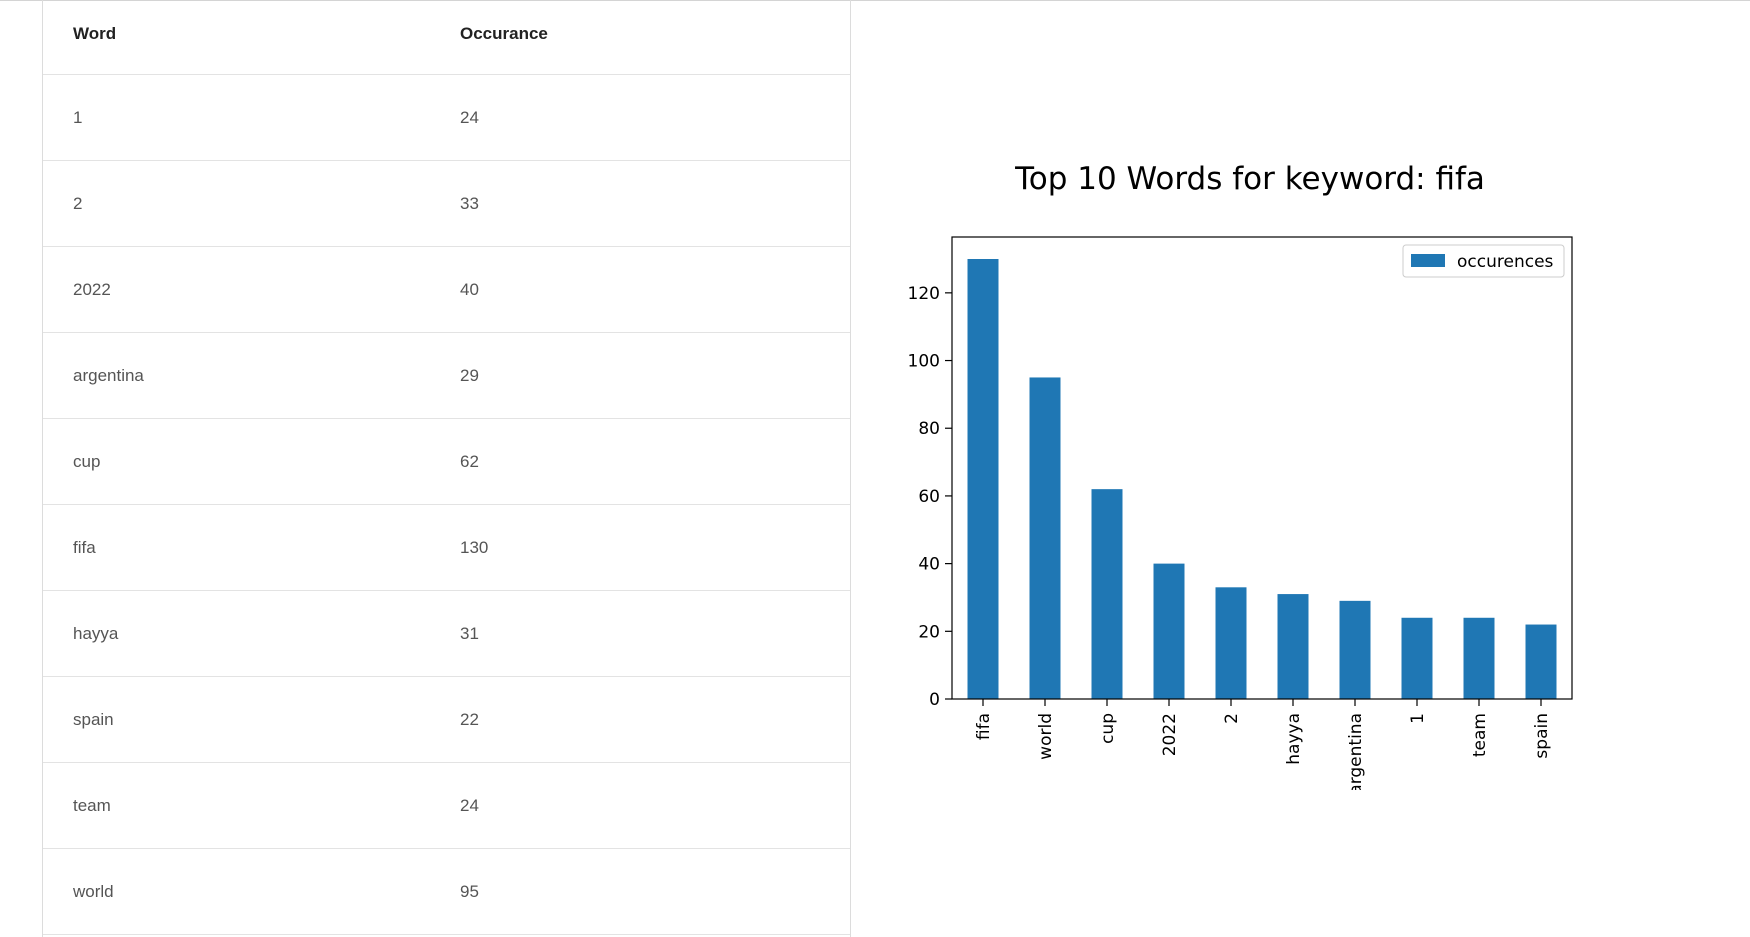  I want to click on x-tick-label: cup, so click(1108, 728).